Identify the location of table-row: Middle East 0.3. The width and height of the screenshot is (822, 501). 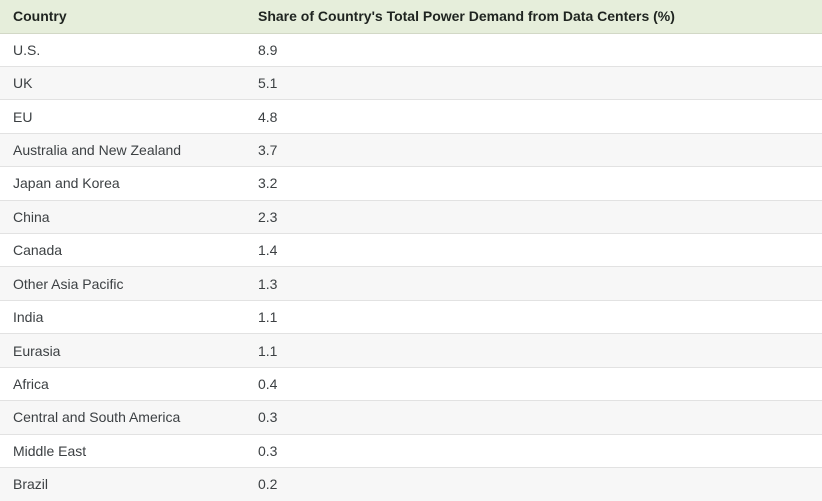
(411, 450).